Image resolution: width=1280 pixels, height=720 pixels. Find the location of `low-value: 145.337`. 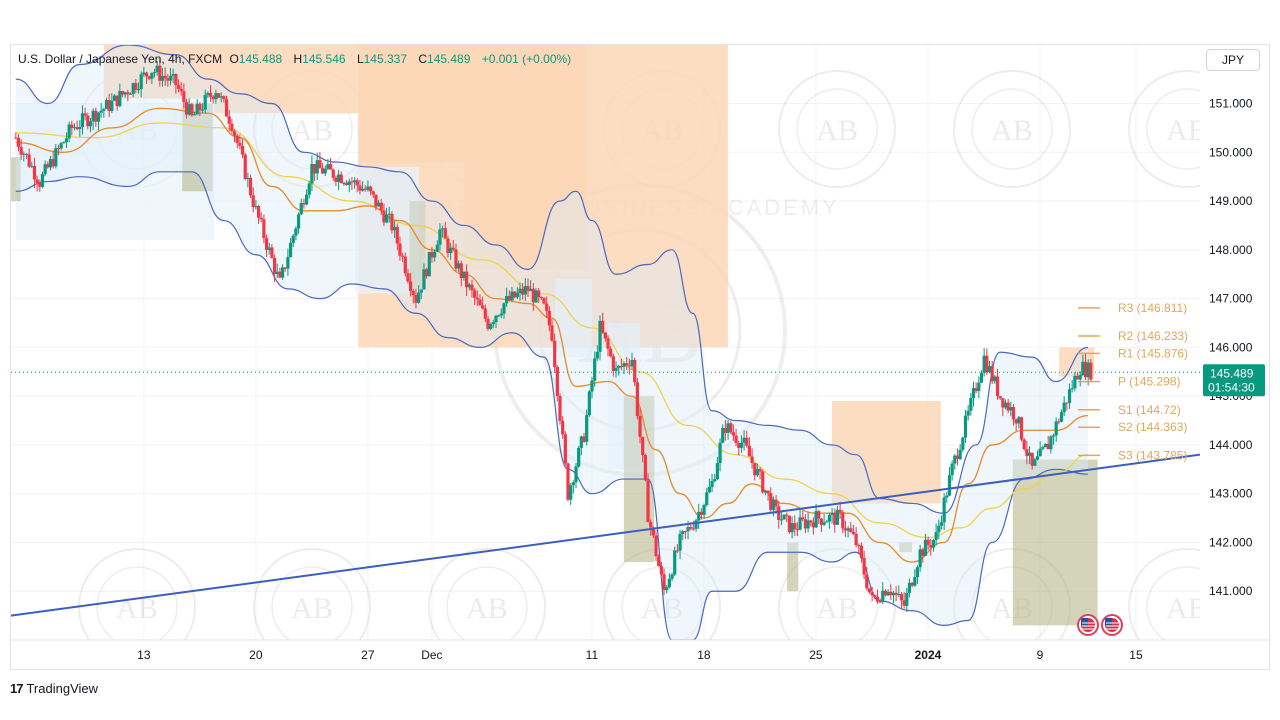

low-value: 145.337 is located at coordinates (385, 59).